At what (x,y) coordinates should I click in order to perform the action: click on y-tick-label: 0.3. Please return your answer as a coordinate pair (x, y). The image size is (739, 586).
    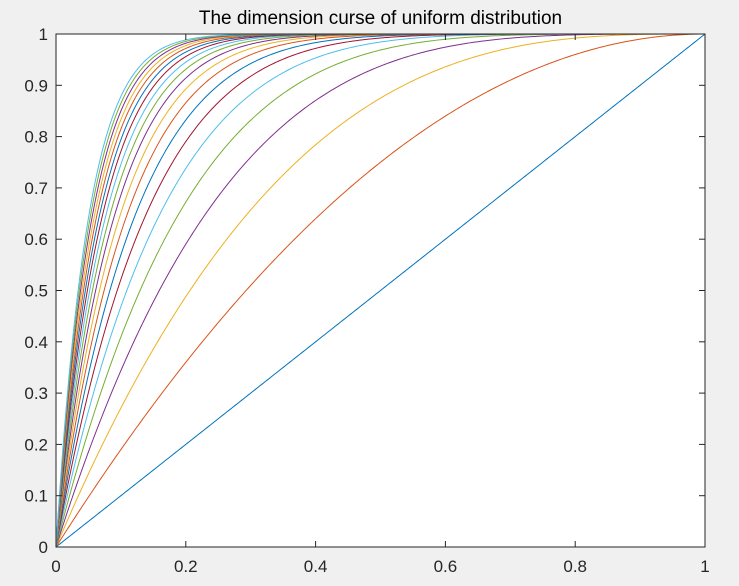
    Looking at the image, I should click on (36, 393).